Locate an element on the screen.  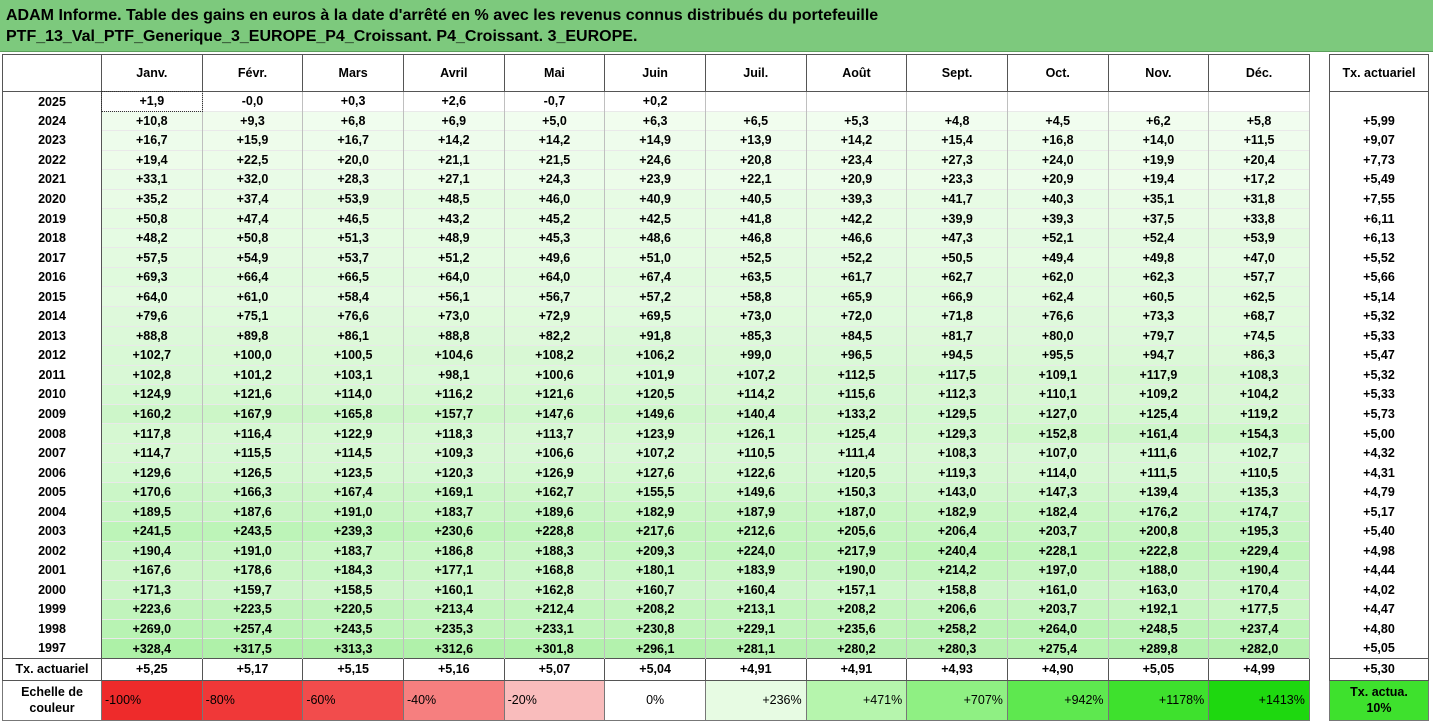
gain-cell: +282,0 is located at coordinates (1259, 648).